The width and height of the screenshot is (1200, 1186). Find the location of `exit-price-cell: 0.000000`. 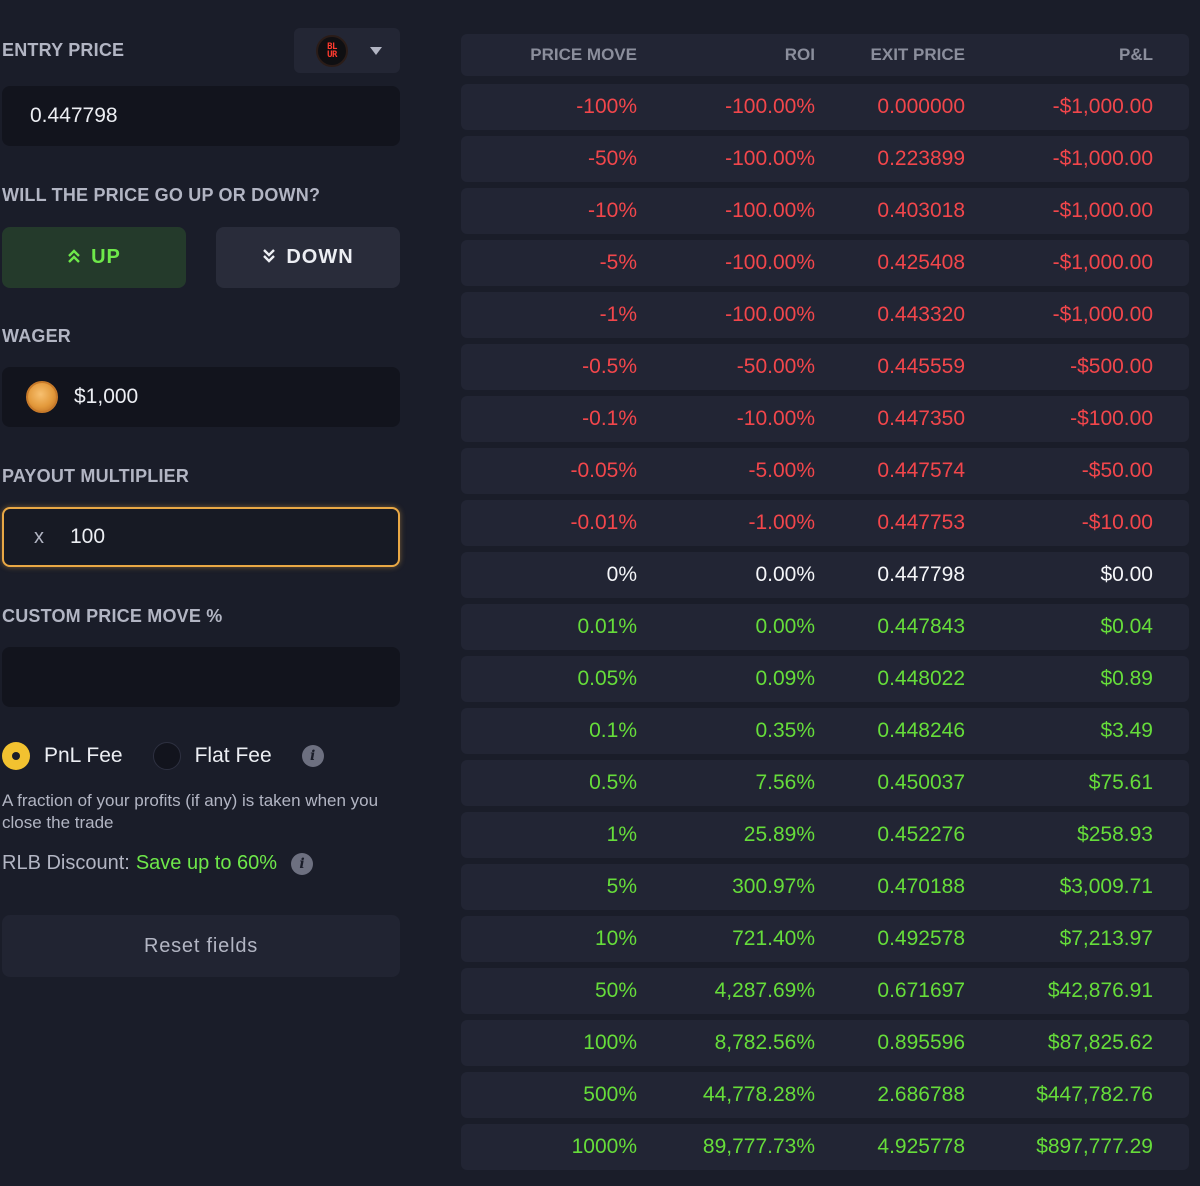

exit-price-cell: 0.000000 is located at coordinates (921, 106).